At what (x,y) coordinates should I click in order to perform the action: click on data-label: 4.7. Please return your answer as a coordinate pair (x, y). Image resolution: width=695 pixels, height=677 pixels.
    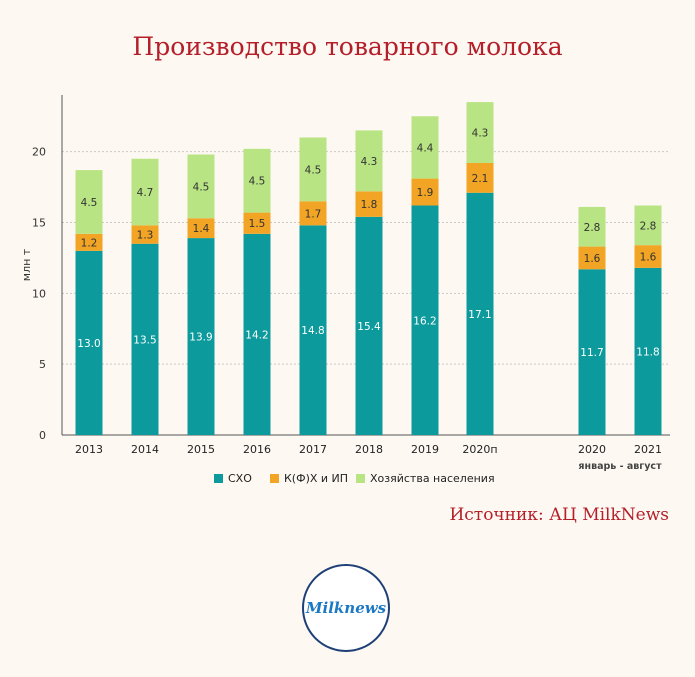
    Looking at the image, I should click on (145, 193).